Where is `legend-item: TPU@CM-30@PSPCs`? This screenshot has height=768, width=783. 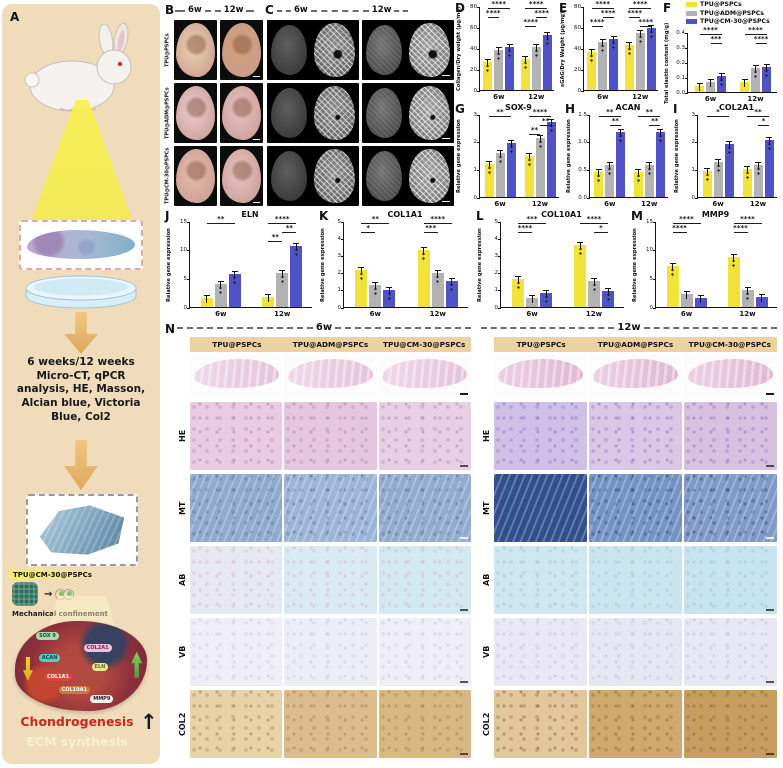
legend-item: TPU@CM-30@PSPCs is located at coordinates (734, 21).